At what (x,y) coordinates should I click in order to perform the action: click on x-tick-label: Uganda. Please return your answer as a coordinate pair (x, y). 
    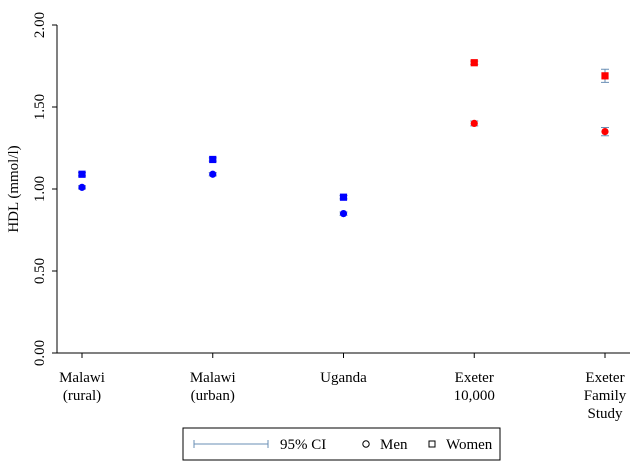
    Looking at the image, I should click on (343, 378).